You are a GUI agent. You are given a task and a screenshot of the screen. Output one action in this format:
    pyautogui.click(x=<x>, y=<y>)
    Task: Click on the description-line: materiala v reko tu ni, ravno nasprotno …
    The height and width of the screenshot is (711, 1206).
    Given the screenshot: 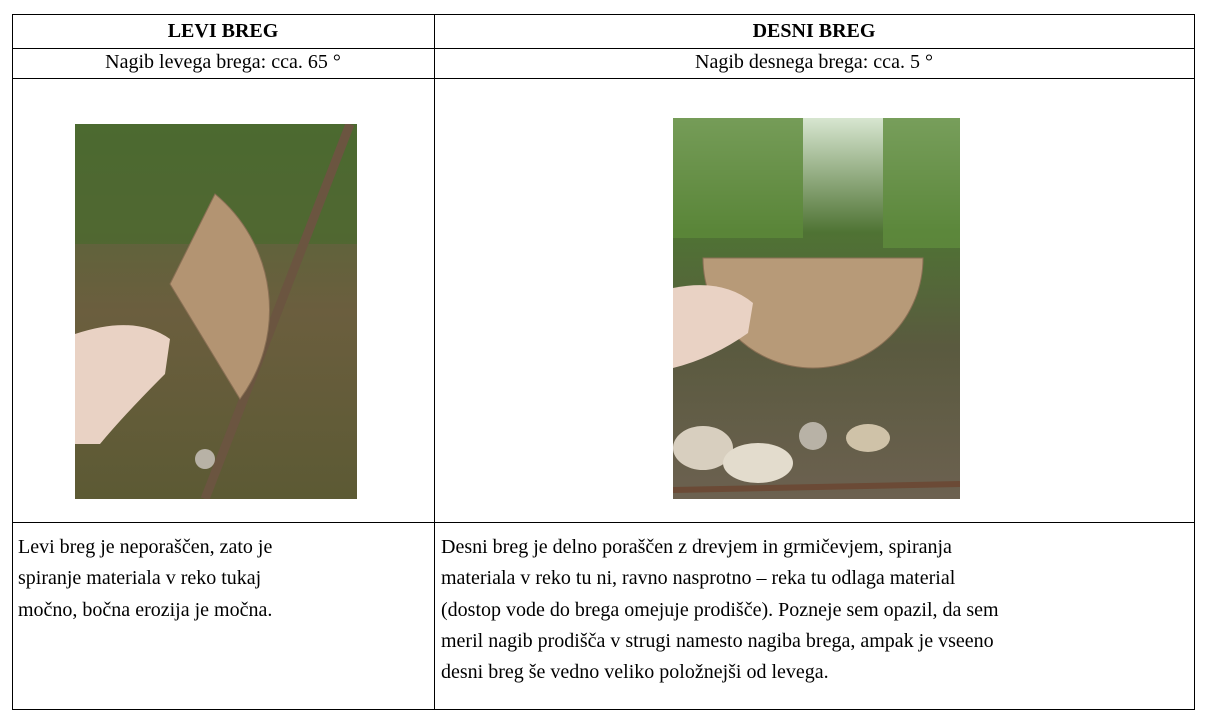 What is the action you would take?
    pyautogui.click(x=698, y=578)
    